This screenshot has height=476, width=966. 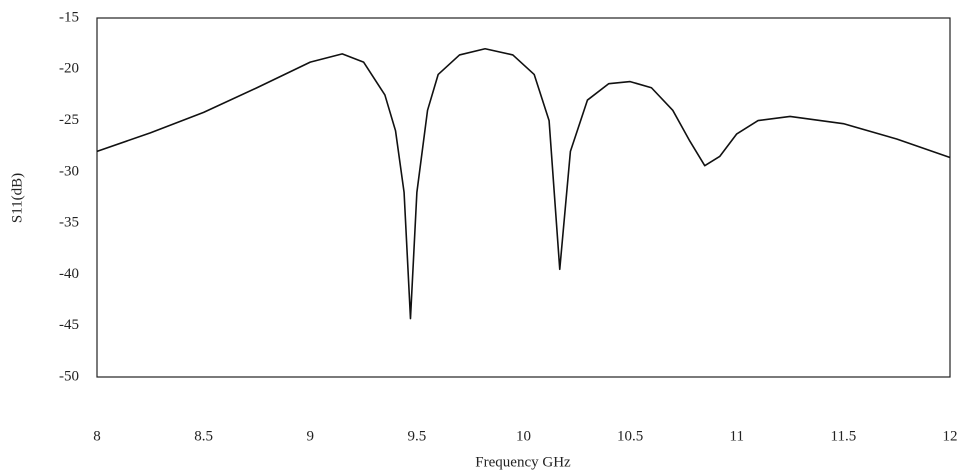 I want to click on y-tick-label: -15, so click(x=69, y=17).